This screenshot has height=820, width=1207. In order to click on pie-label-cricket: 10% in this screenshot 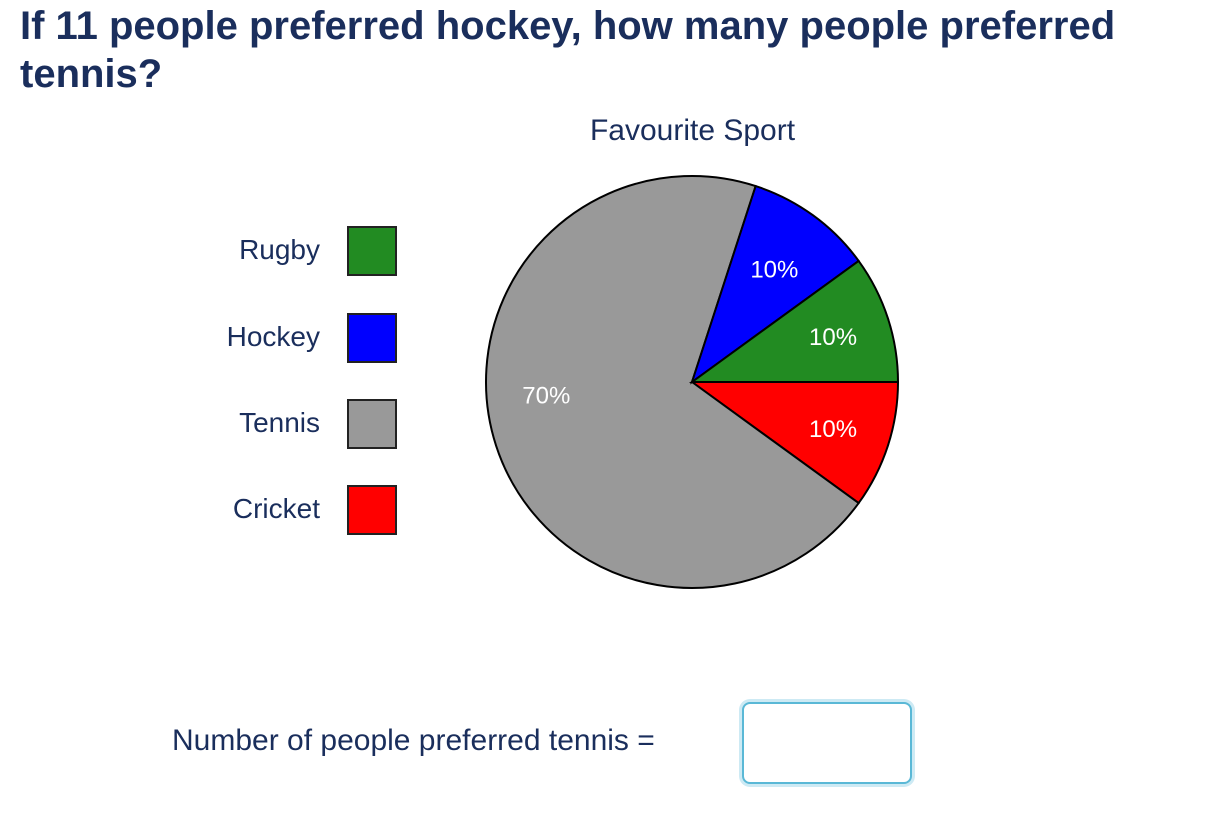, I will do `click(833, 429)`.